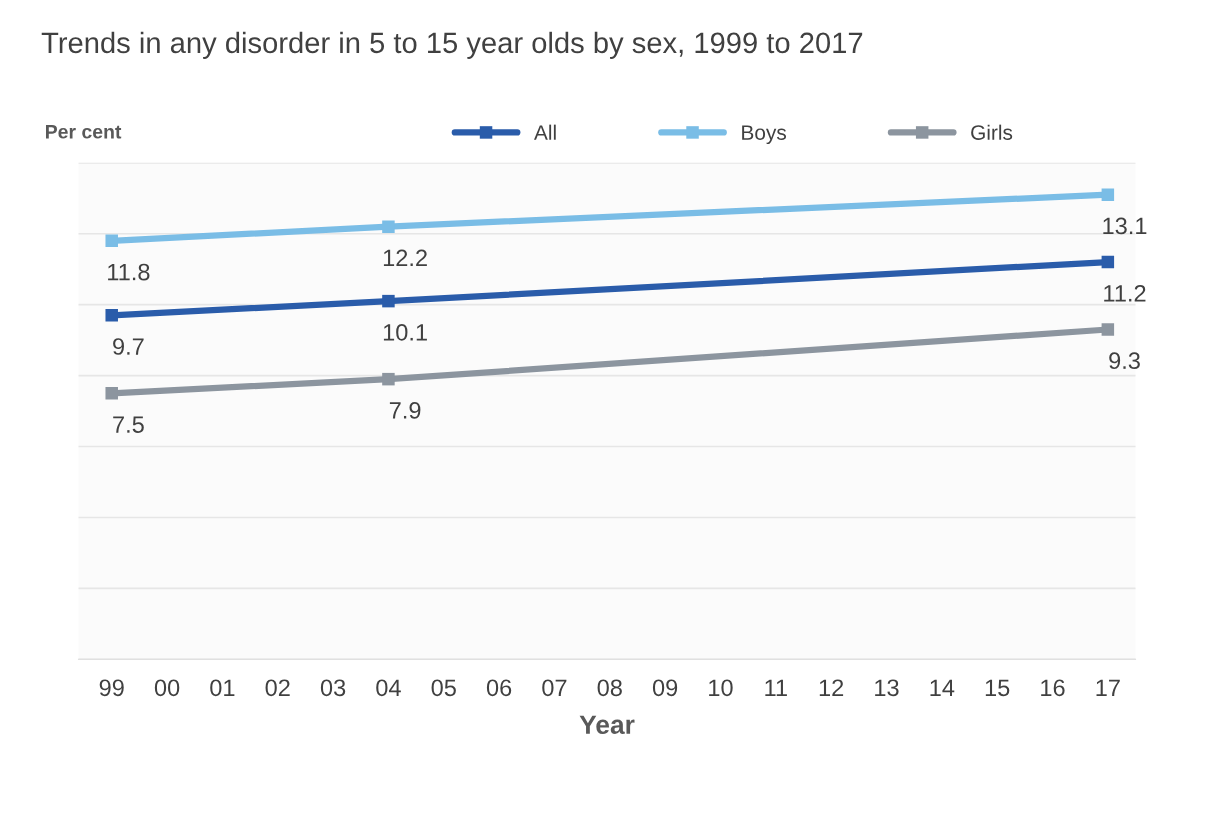  Describe the element at coordinates (1108, 687) in the screenshot. I see `x-tick-label: 17` at that location.